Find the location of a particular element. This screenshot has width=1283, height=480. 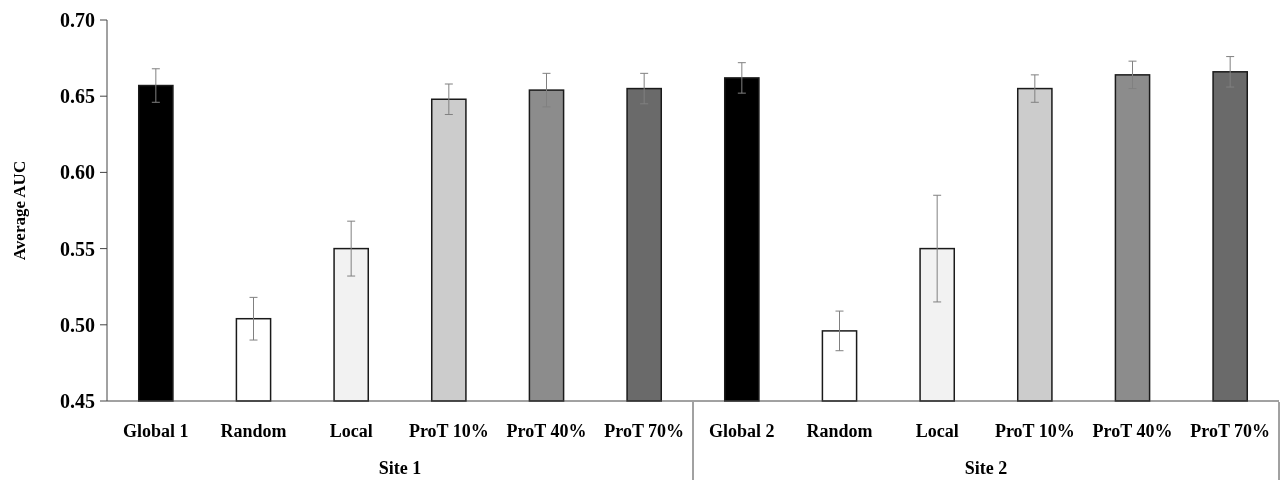

x-tick-label: Global 1 is located at coordinates (156, 431).